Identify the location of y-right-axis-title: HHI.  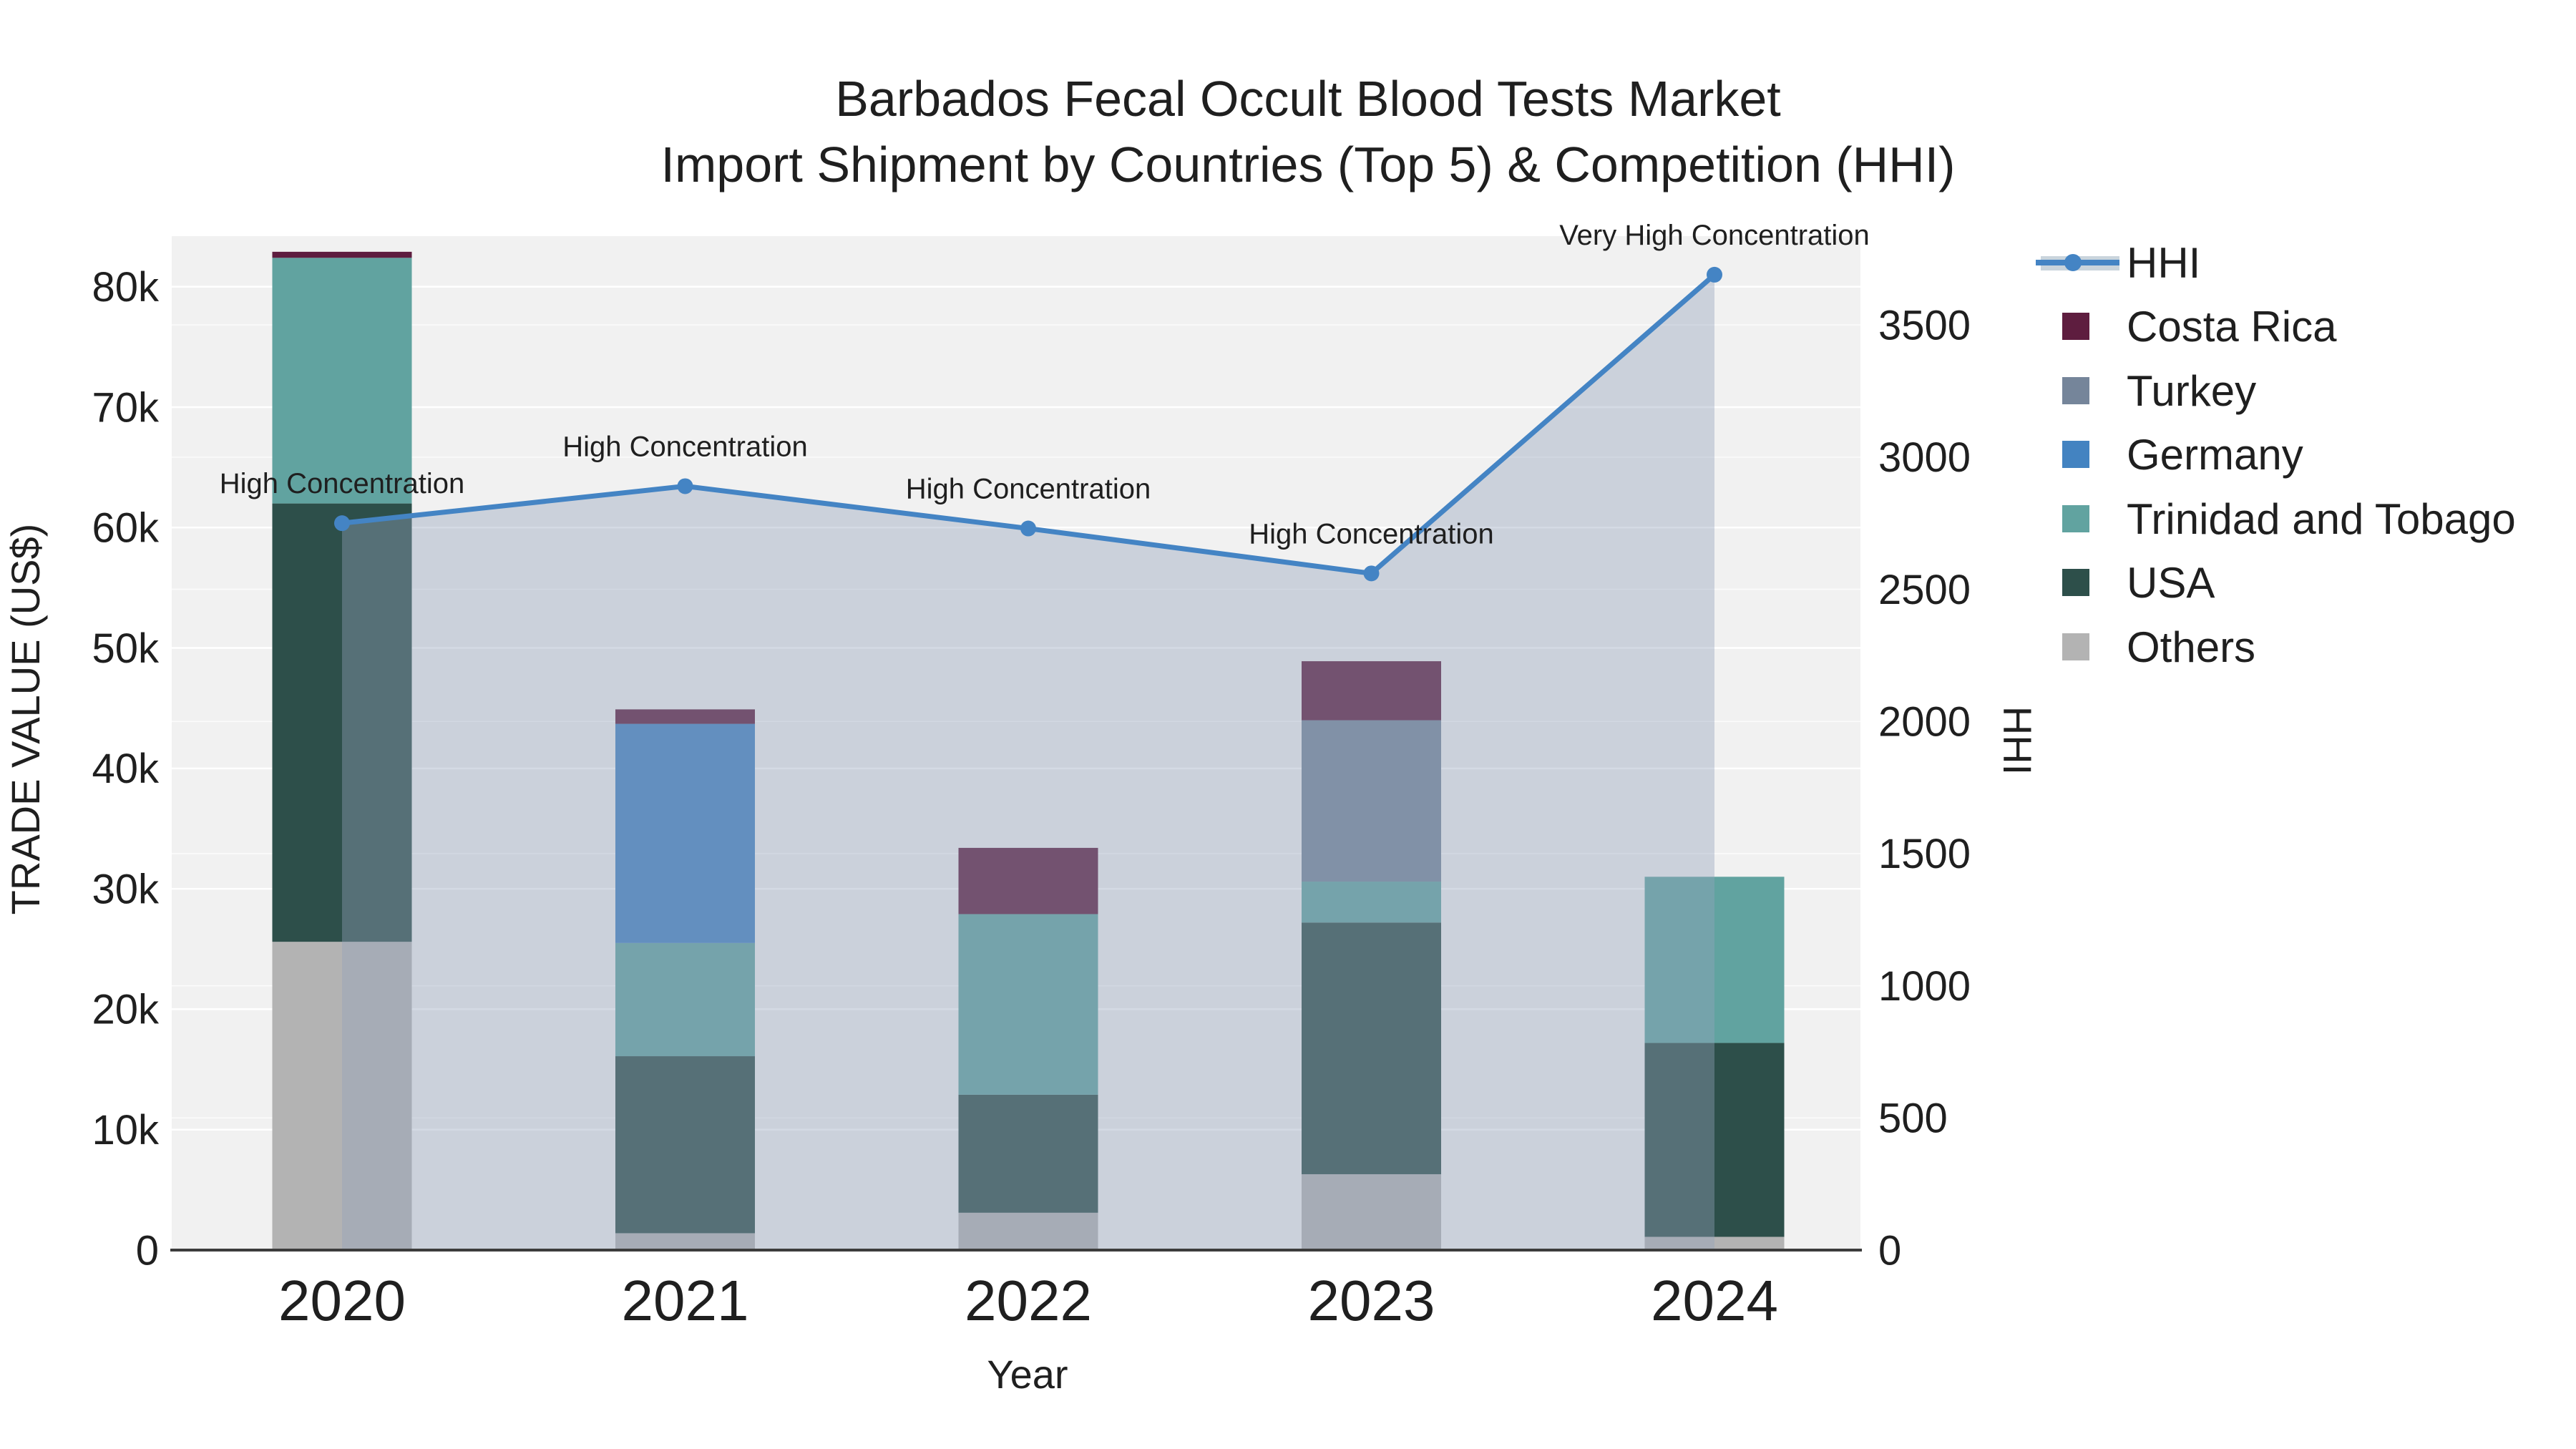
(2017, 740).